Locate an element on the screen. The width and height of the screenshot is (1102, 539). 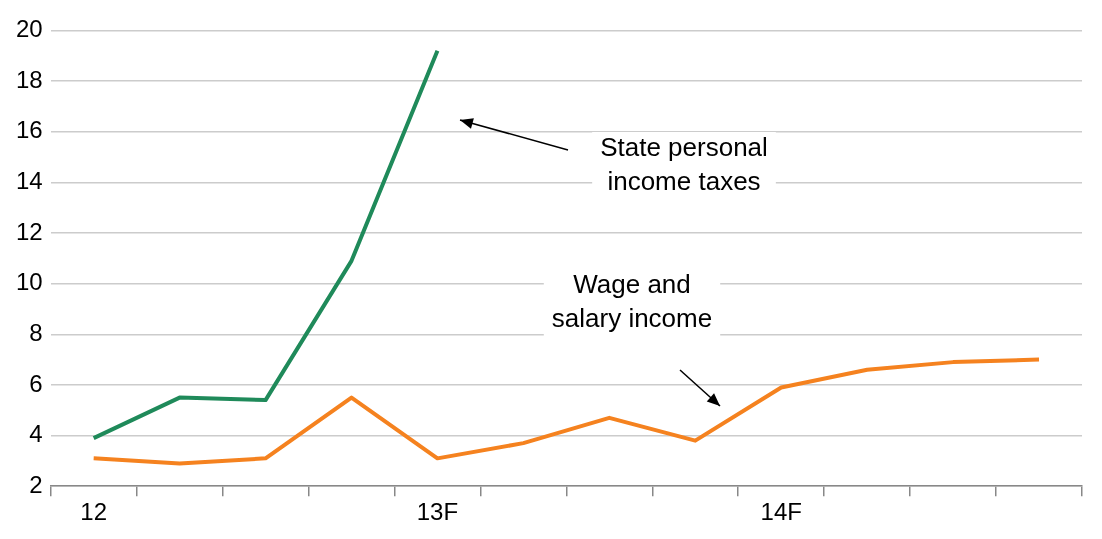
x-tick-label: 13F is located at coordinates (437, 512).